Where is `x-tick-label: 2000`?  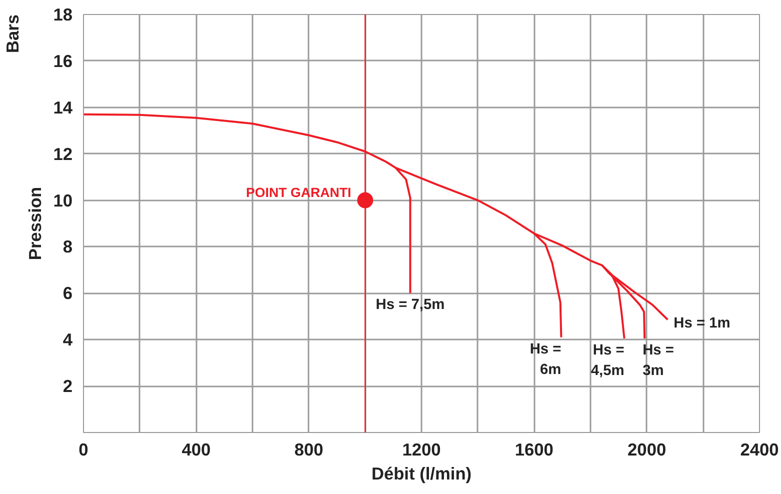 x-tick-label: 2000 is located at coordinates (647, 450).